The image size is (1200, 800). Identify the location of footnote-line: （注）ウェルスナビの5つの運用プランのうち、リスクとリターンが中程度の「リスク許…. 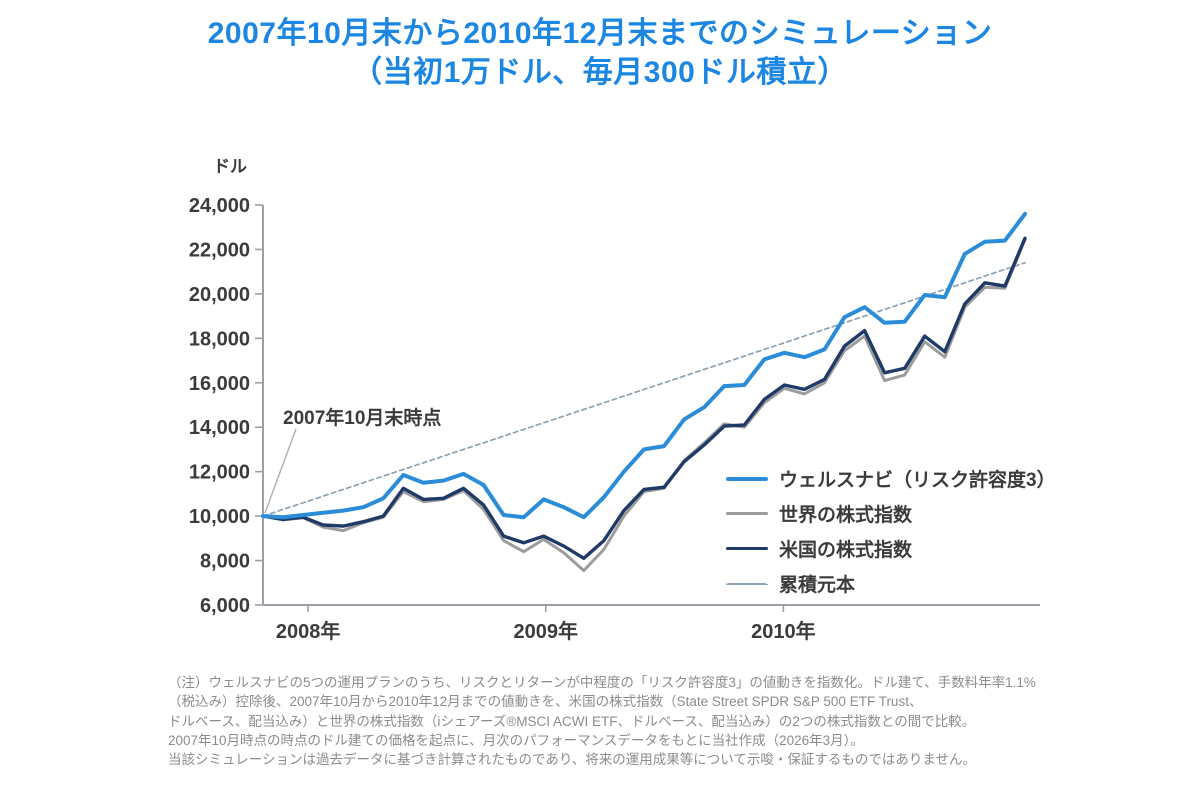
(602, 682).